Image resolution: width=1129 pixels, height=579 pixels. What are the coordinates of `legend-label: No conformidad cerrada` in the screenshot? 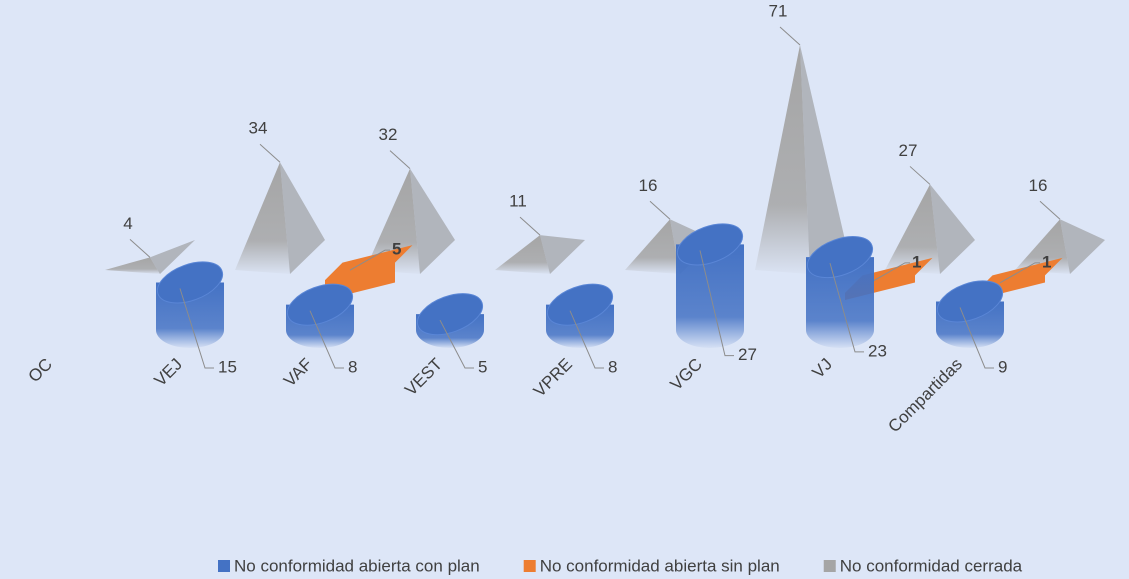 It's located at (931, 565).